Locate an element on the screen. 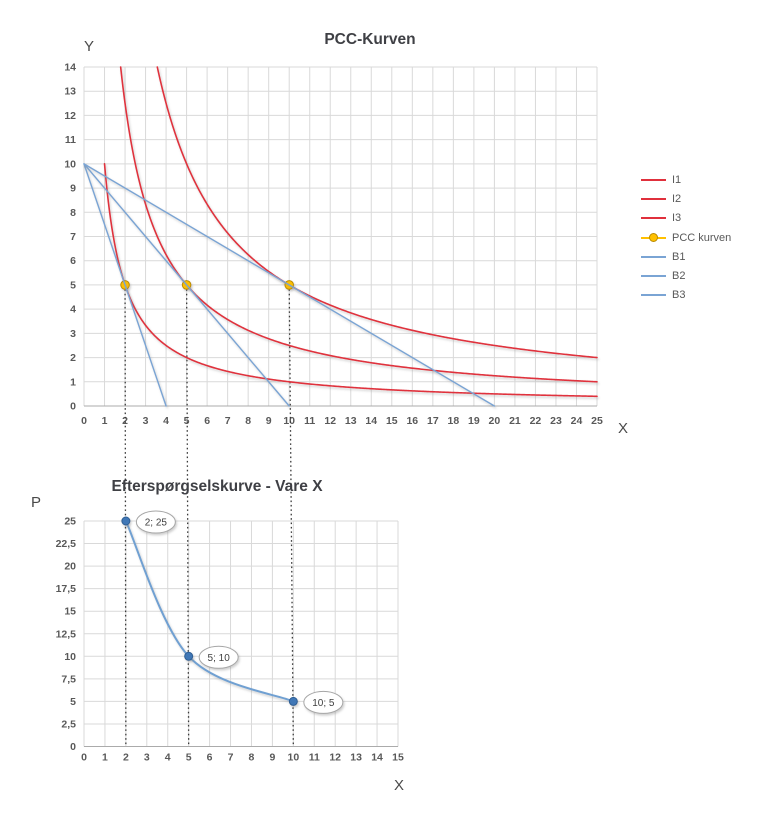  chart1-series: 2; 25 5; 10 10; 5 is located at coordinates (232, 612).